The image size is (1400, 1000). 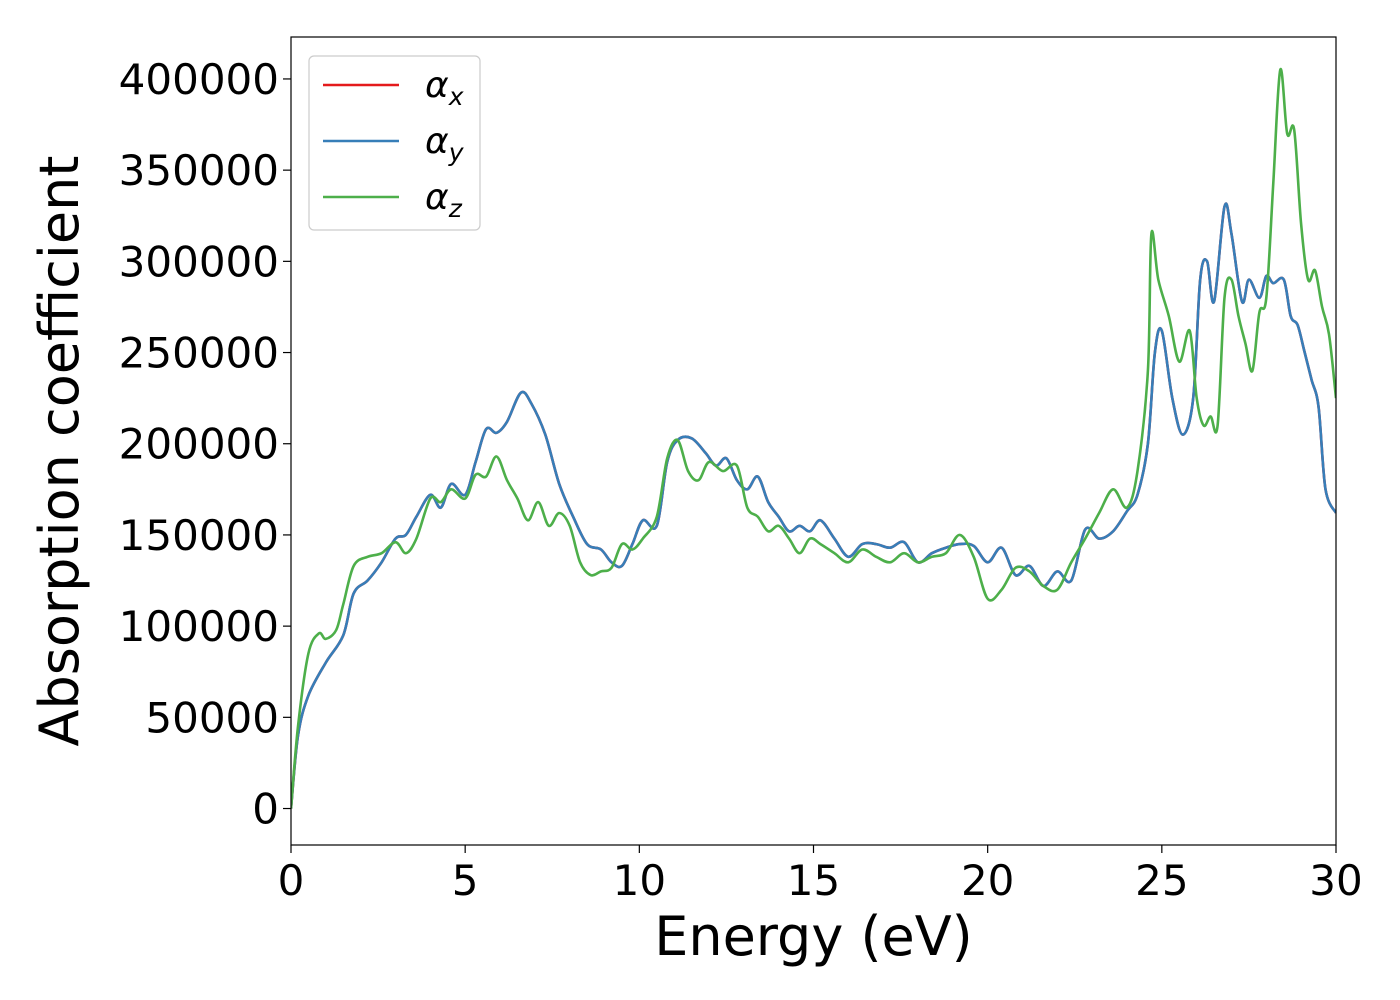 I want to click on y-tick-label: 50000, so click(x=212, y=717).